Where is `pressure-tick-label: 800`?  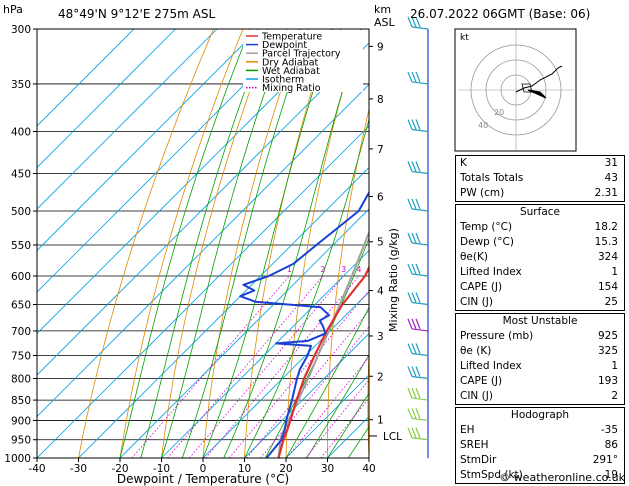 pressure-tick-label: 800 is located at coordinates (21, 379).